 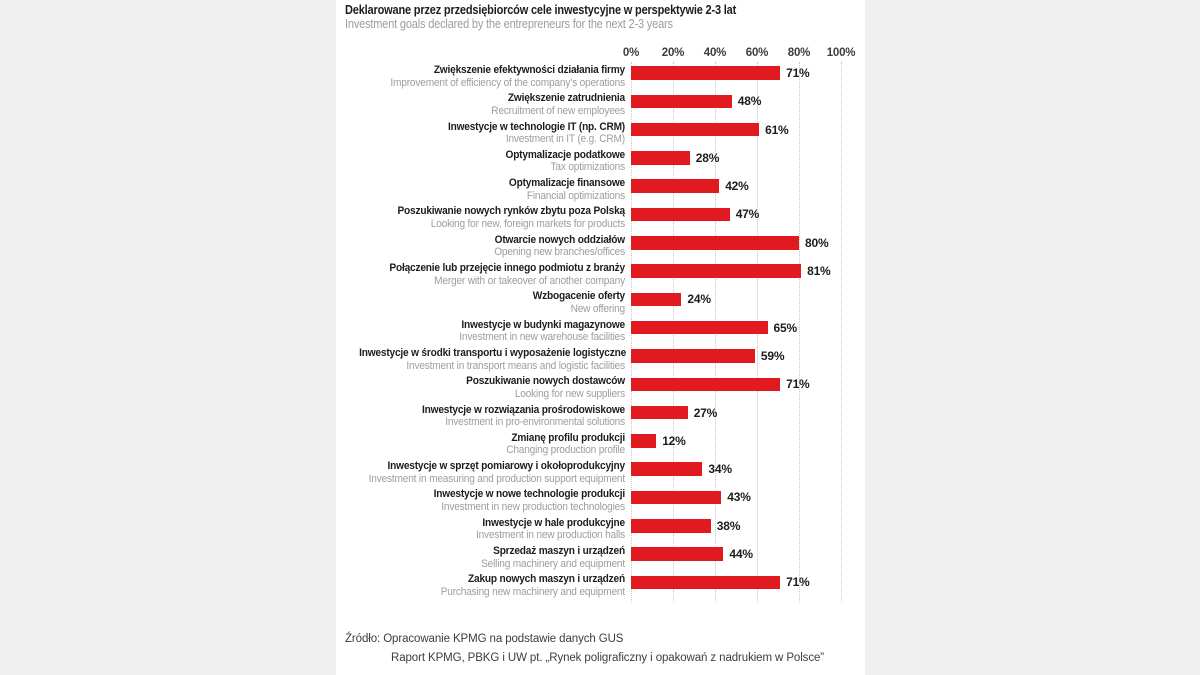 I want to click on bar-value-label: 65%, so click(x=785, y=327).